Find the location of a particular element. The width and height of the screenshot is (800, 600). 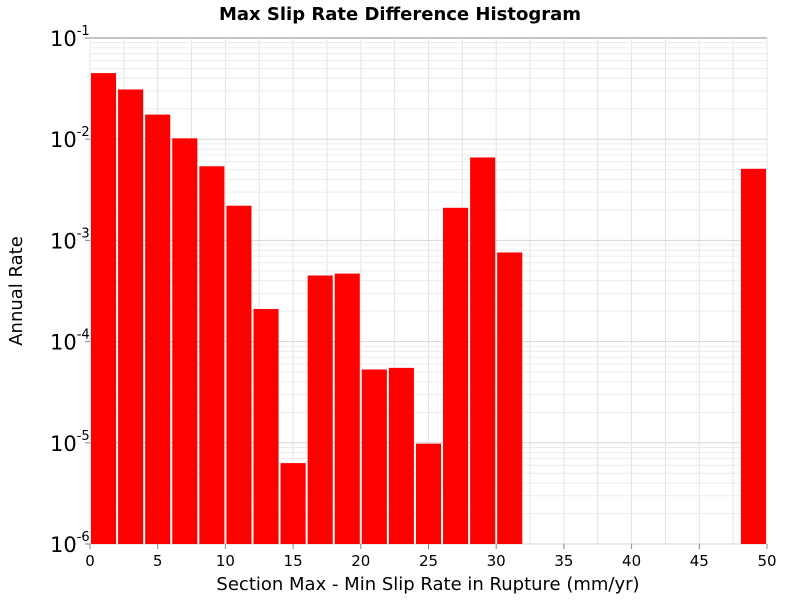

x-tick-label: 45 is located at coordinates (699, 561).